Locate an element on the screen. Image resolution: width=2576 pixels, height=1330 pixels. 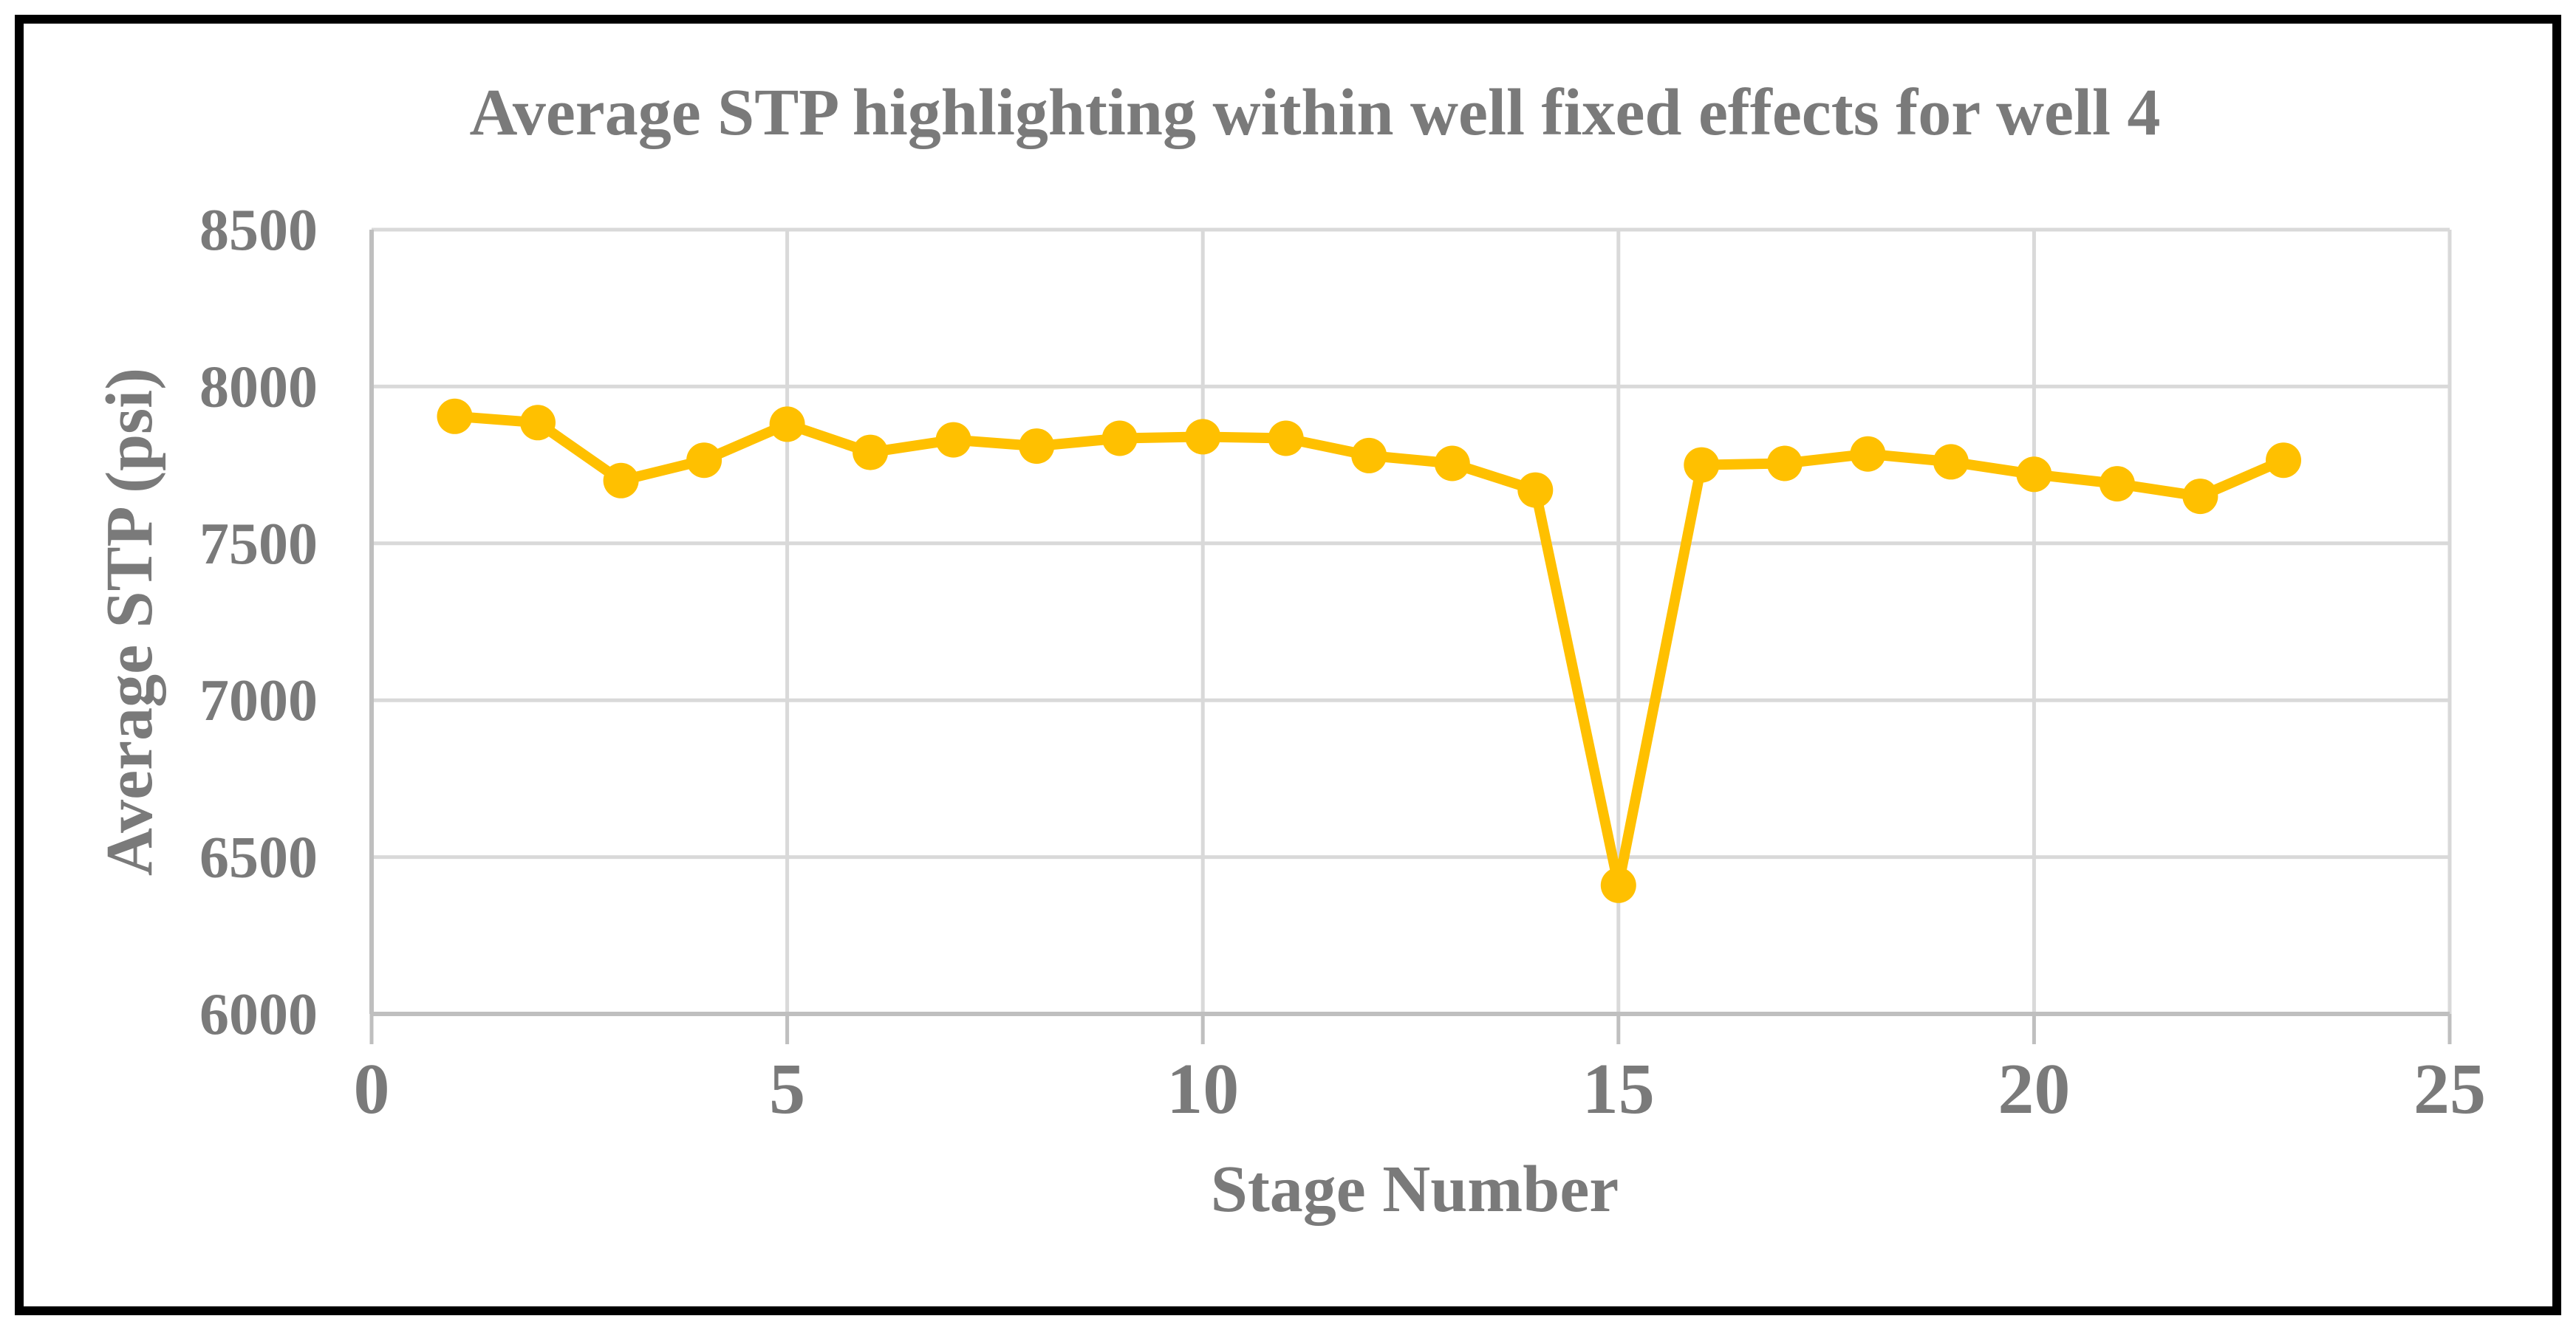
y-tick-label: 7500 is located at coordinates (258, 544).